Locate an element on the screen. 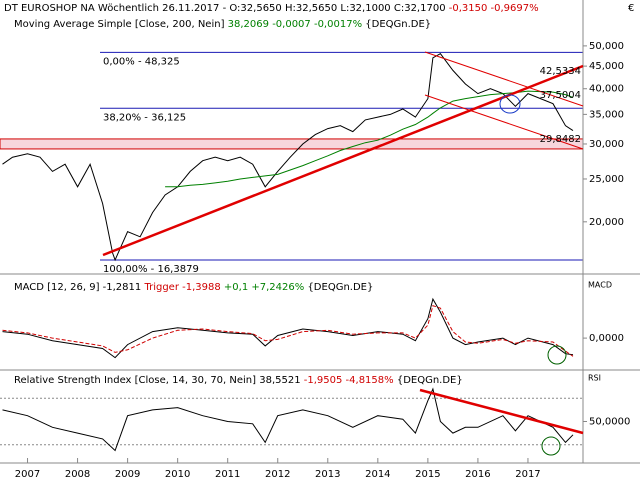 Image resolution: width=640 pixels, height=480 pixels. y-tick-label: 25,000 is located at coordinates (606, 179).